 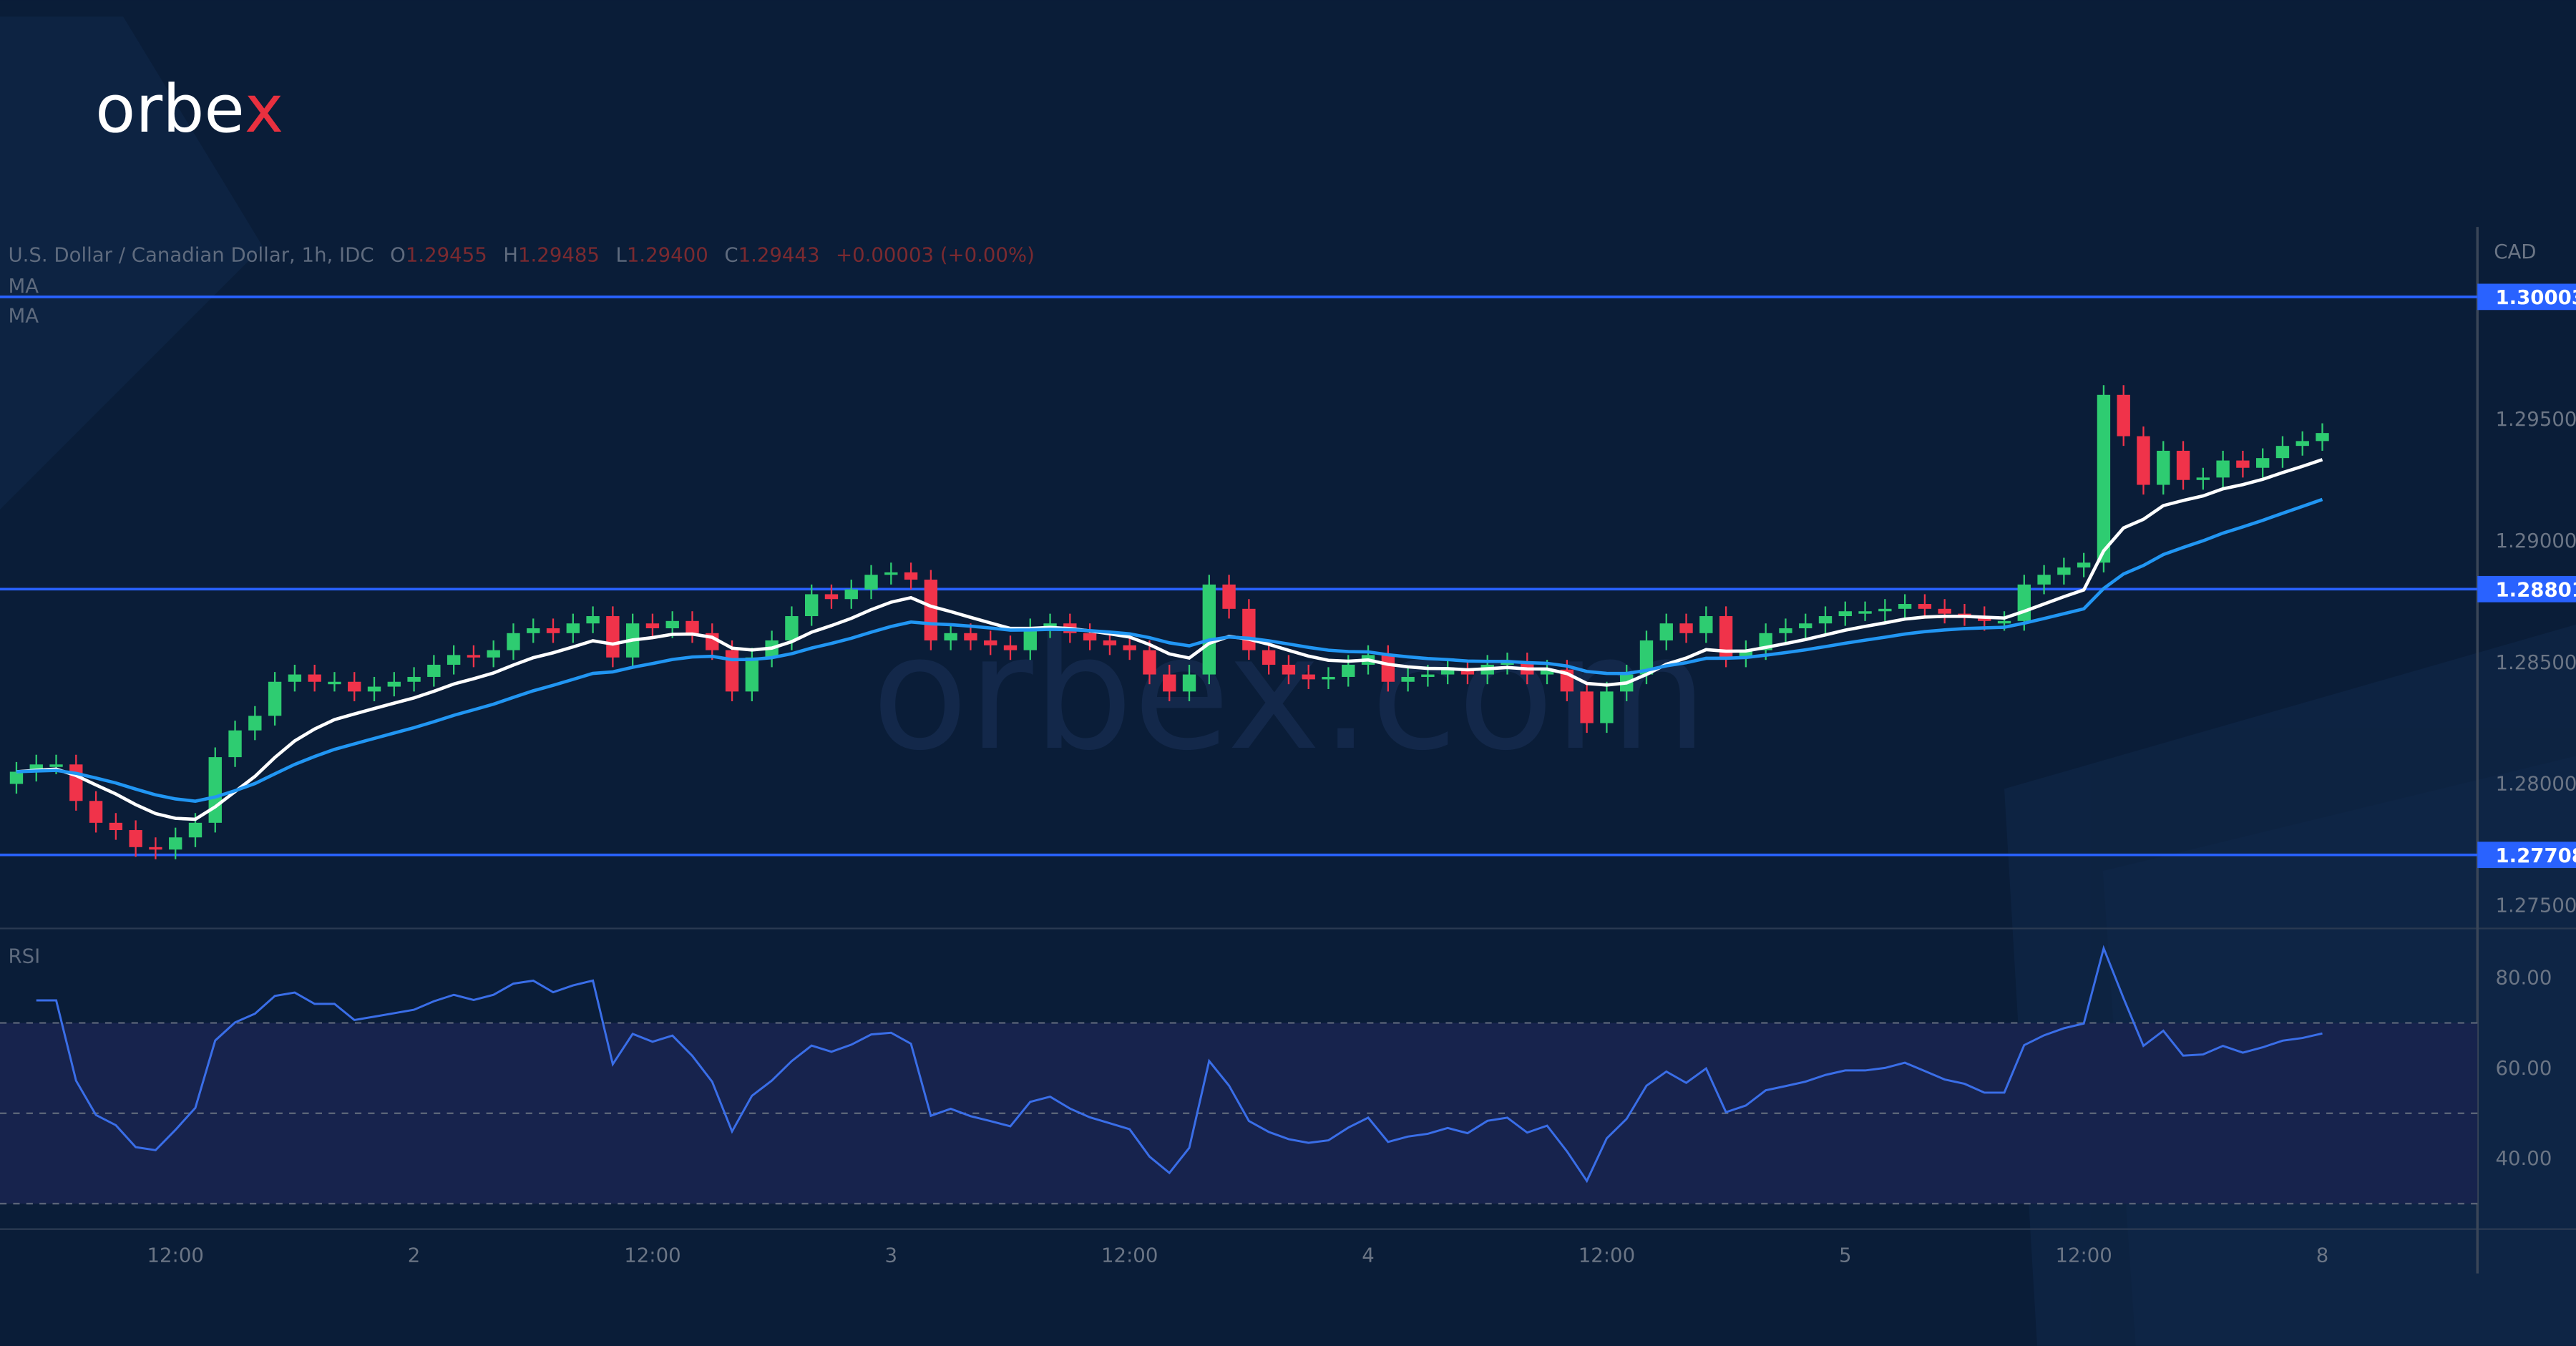 What do you see at coordinates (23, 315) in the screenshot?
I see `ma-legend-2: MA` at bounding box center [23, 315].